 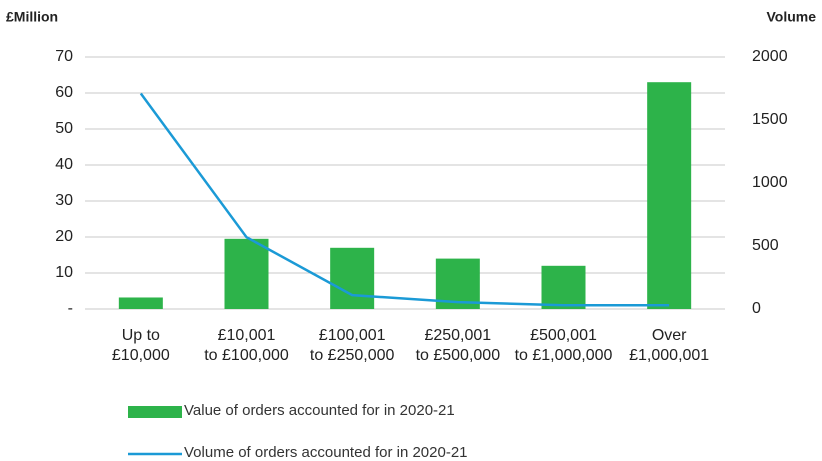 What do you see at coordinates (141, 355) in the screenshot?
I see `x-tick-label: £10,000` at bounding box center [141, 355].